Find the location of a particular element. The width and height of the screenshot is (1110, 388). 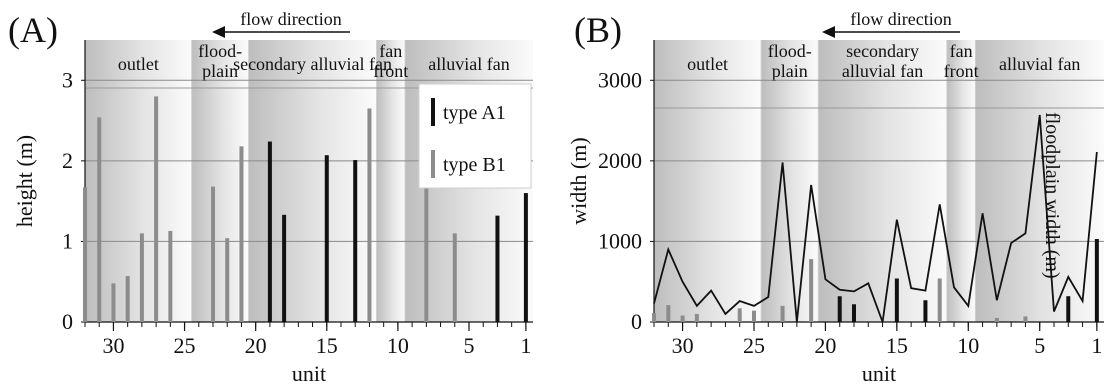

panel-label: (A) is located at coordinates (33, 30).